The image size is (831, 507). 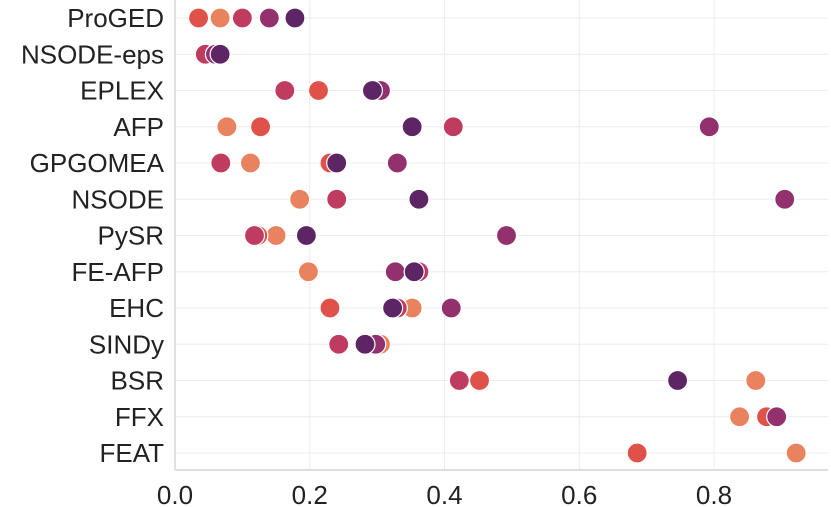 What do you see at coordinates (714, 493) in the screenshot?
I see `x-tick-label: 0.8` at bounding box center [714, 493].